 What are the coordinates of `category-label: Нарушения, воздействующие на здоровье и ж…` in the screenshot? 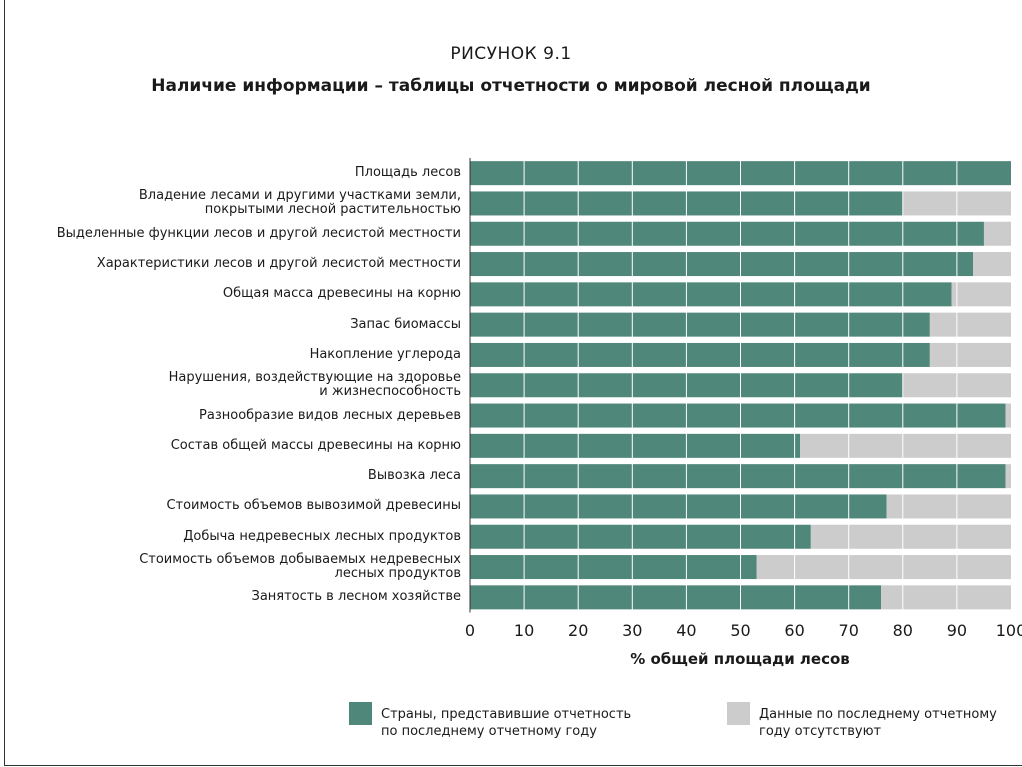 It's located at (314, 385).